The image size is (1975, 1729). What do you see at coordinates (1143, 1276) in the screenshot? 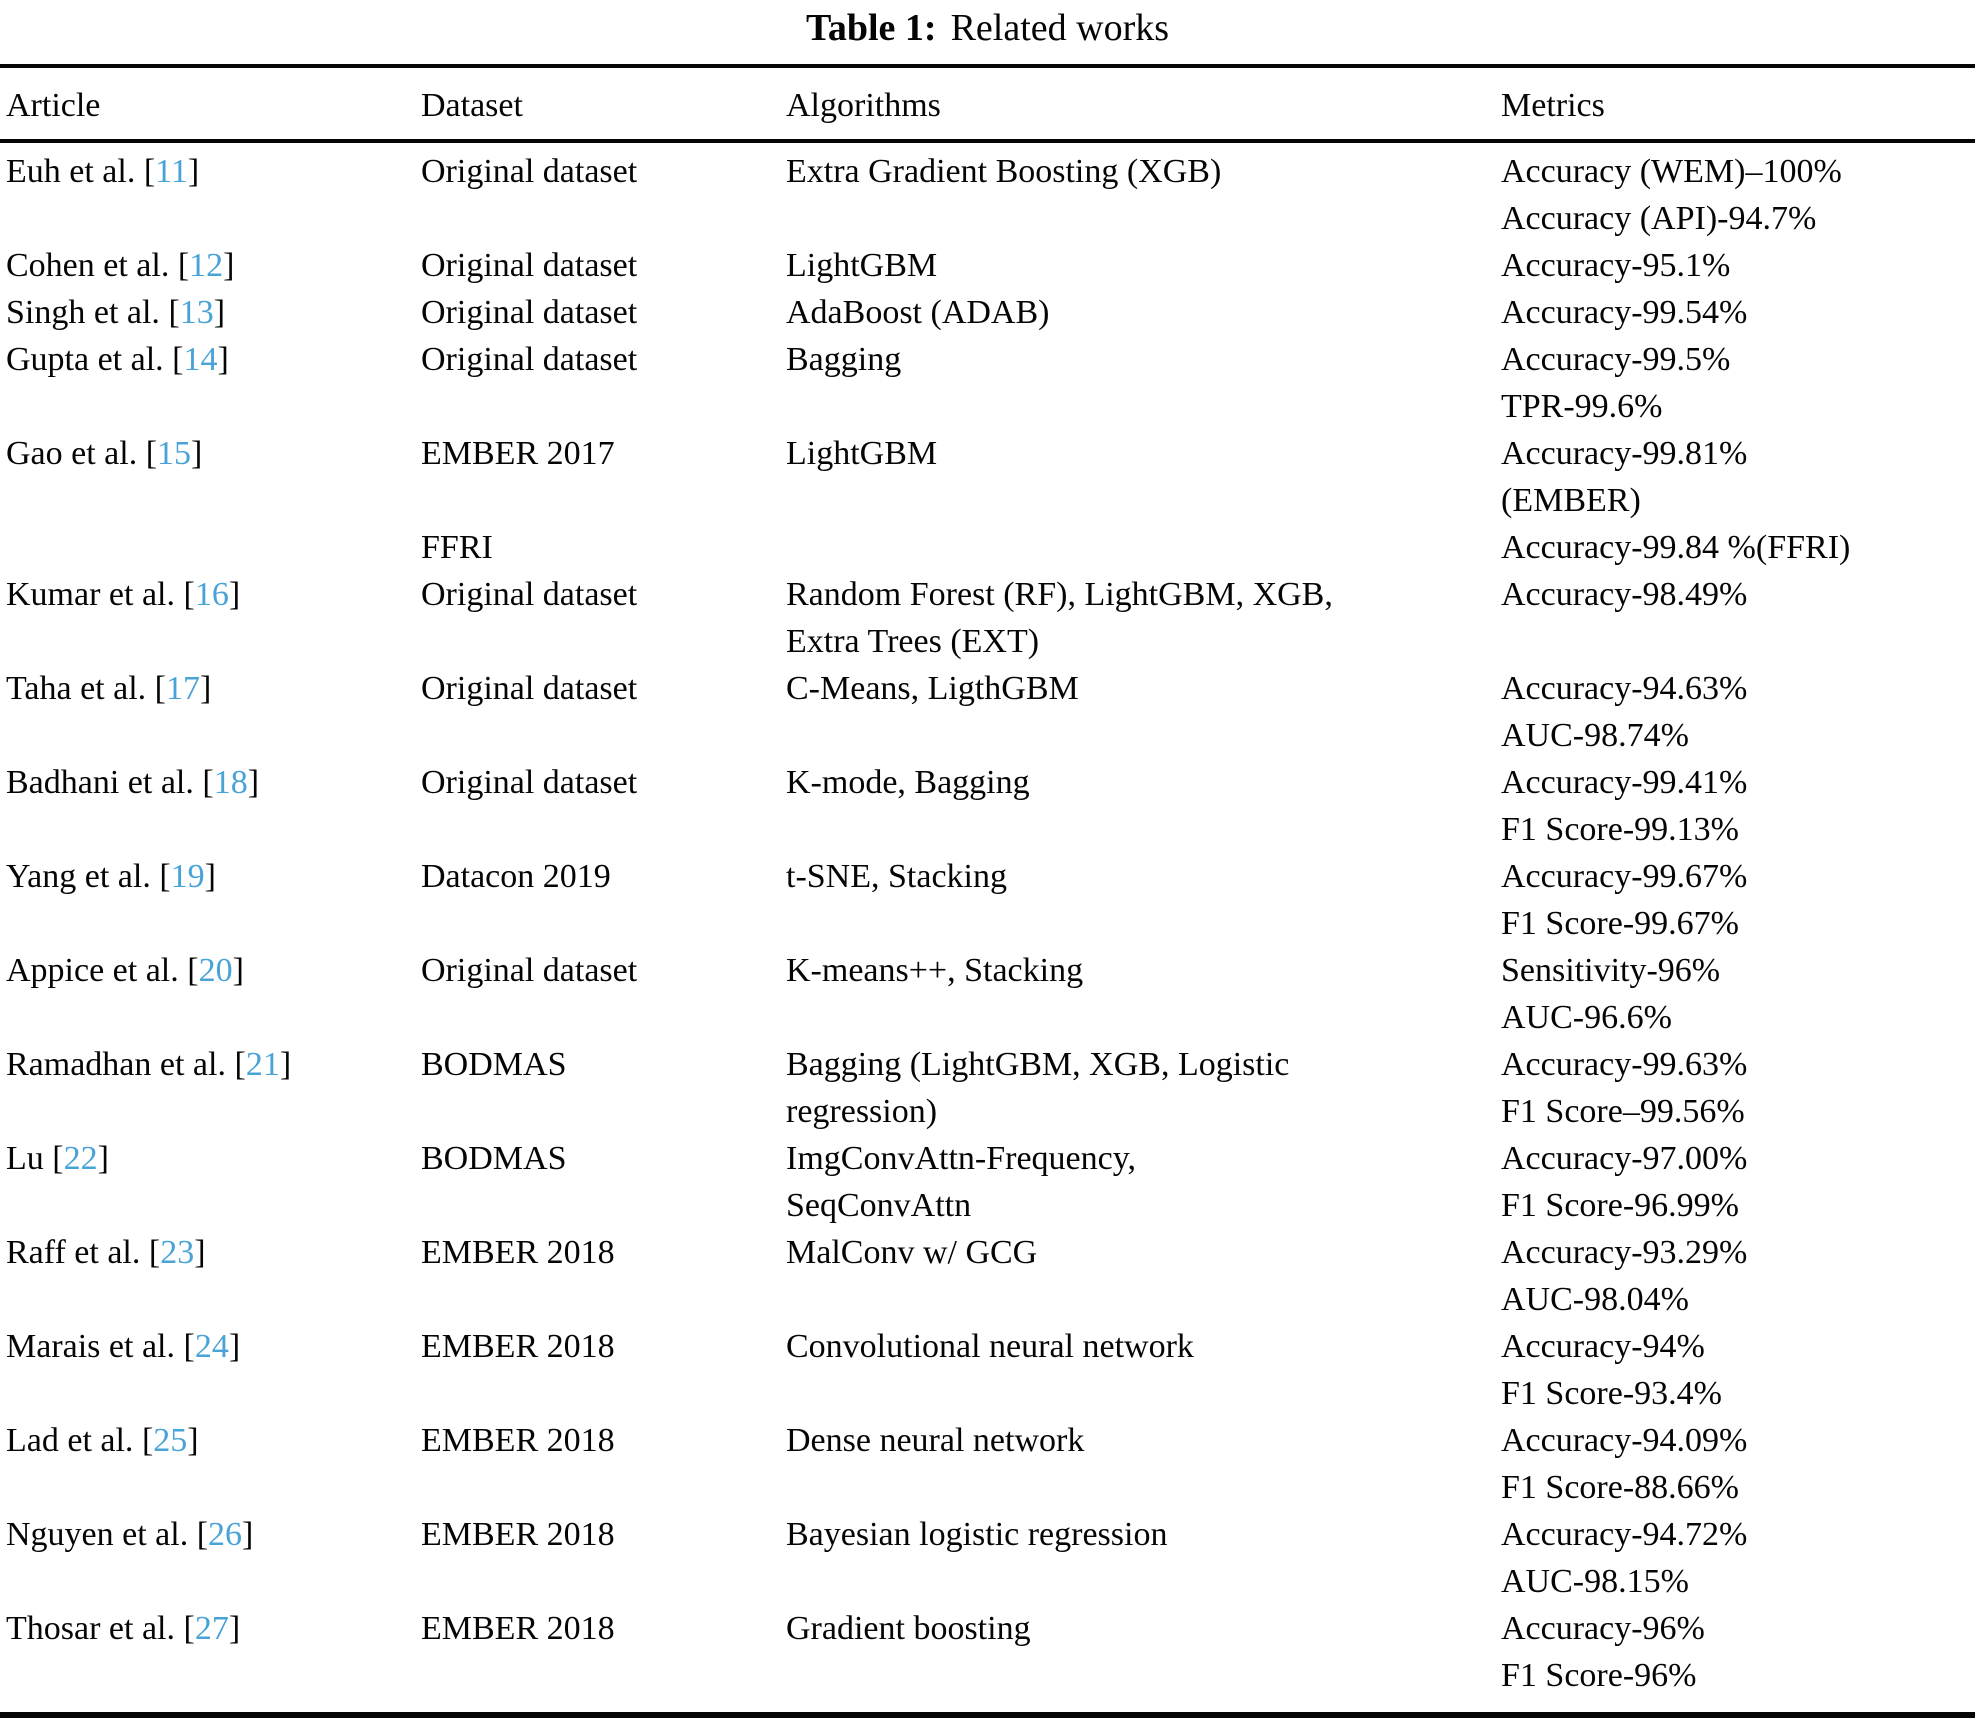
I see `algorithms-cell: MalConv w/ GCG` at bounding box center [1143, 1276].